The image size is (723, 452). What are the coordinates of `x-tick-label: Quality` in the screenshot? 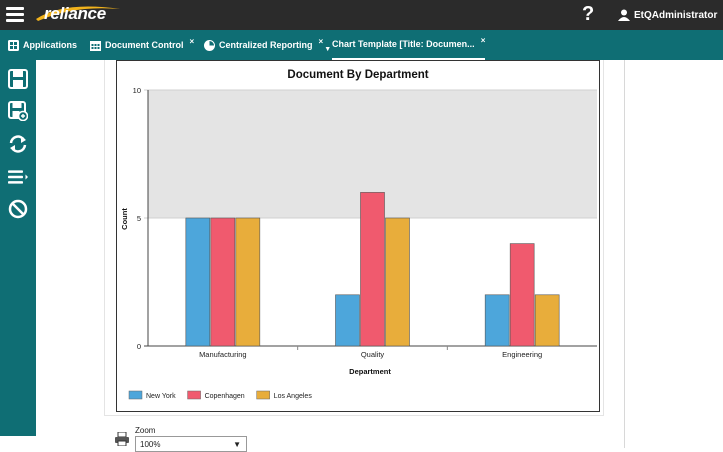 It's located at (373, 354).